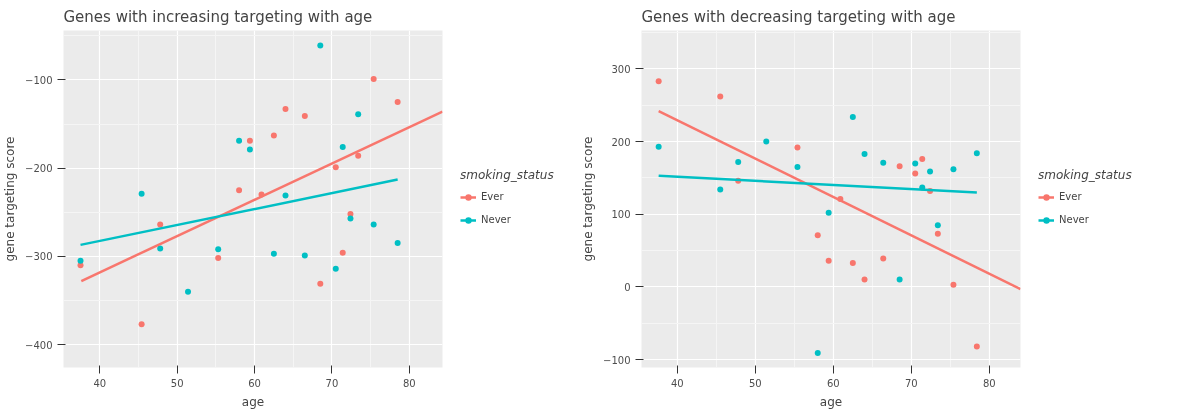 Image resolution: width=1179 pixels, height=418 pixels. What do you see at coordinates (39, 345) in the screenshot?
I see `y-tick-label: −400` at bounding box center [39, 345].